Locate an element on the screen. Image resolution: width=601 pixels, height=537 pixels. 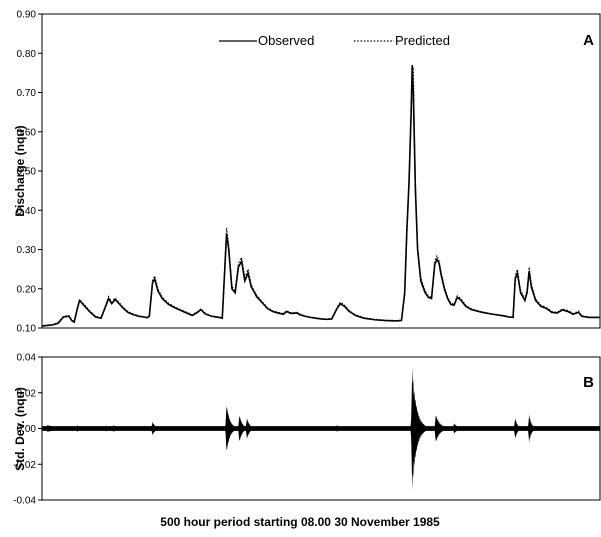
panel-b-y-tick-label: 0.02 is located at coordinates (27, 393).